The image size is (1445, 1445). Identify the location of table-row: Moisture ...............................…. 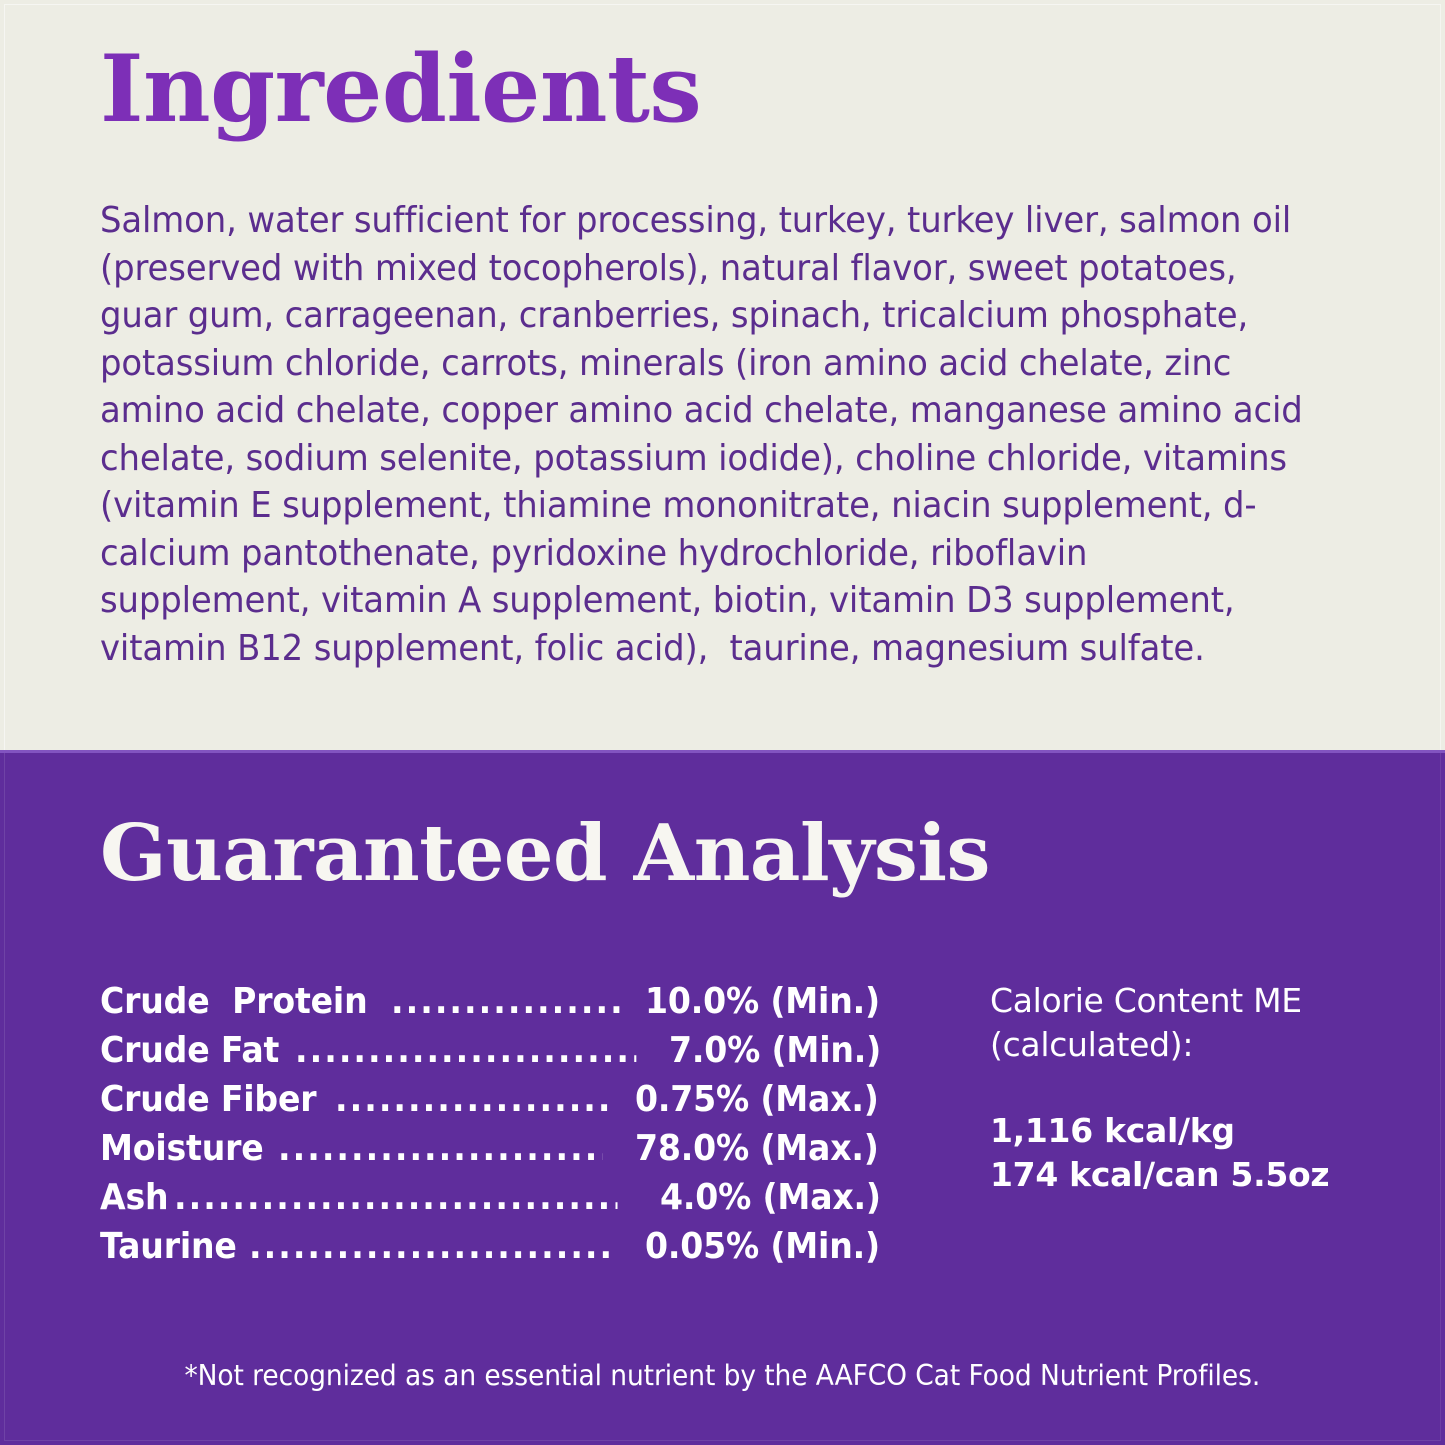
(500, 1148).